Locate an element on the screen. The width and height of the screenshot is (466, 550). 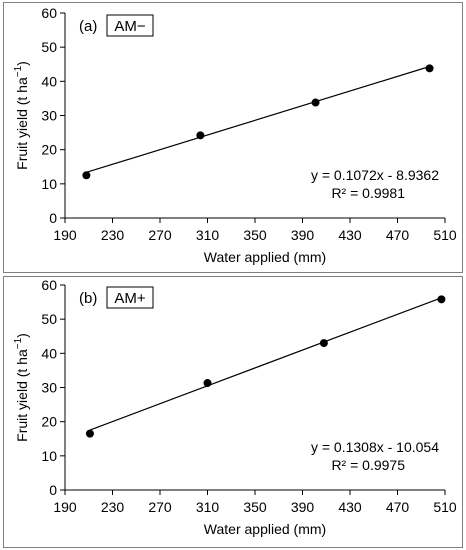
r-squared: R² = 0.9981 is located at coordinates (368, 193).